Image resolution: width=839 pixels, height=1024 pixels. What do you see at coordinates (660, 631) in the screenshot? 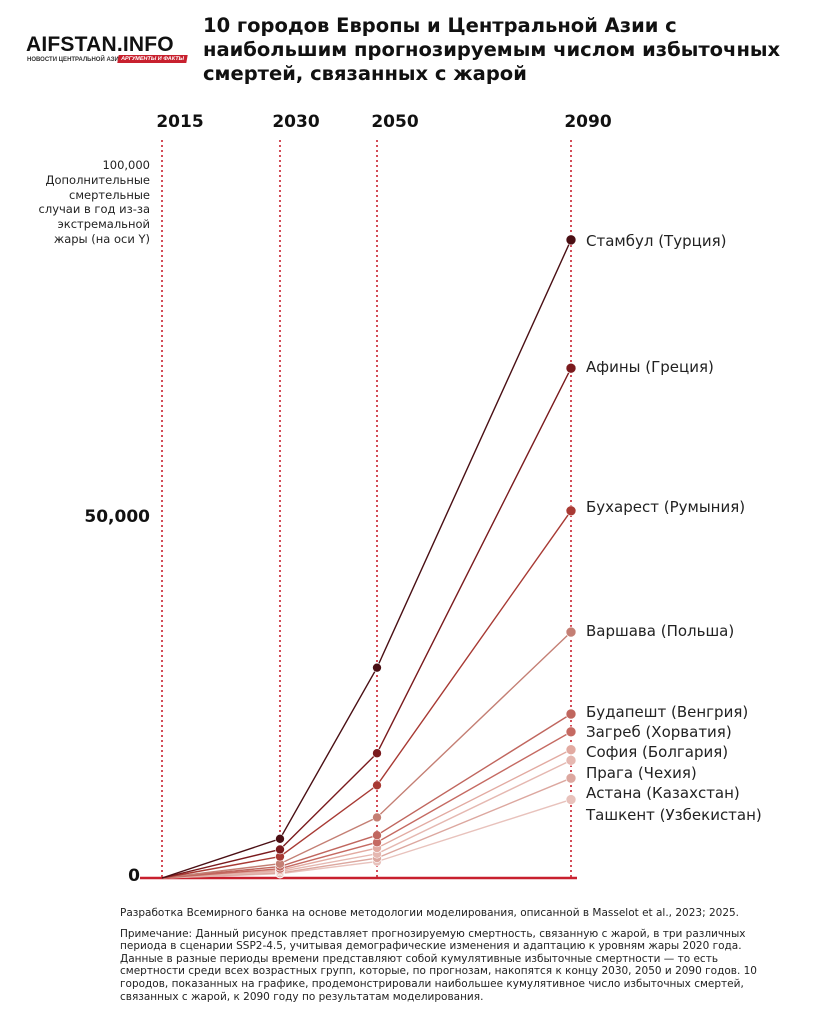
I see `series-label: Варшава (Польша)` at bounding box center [660, 631].